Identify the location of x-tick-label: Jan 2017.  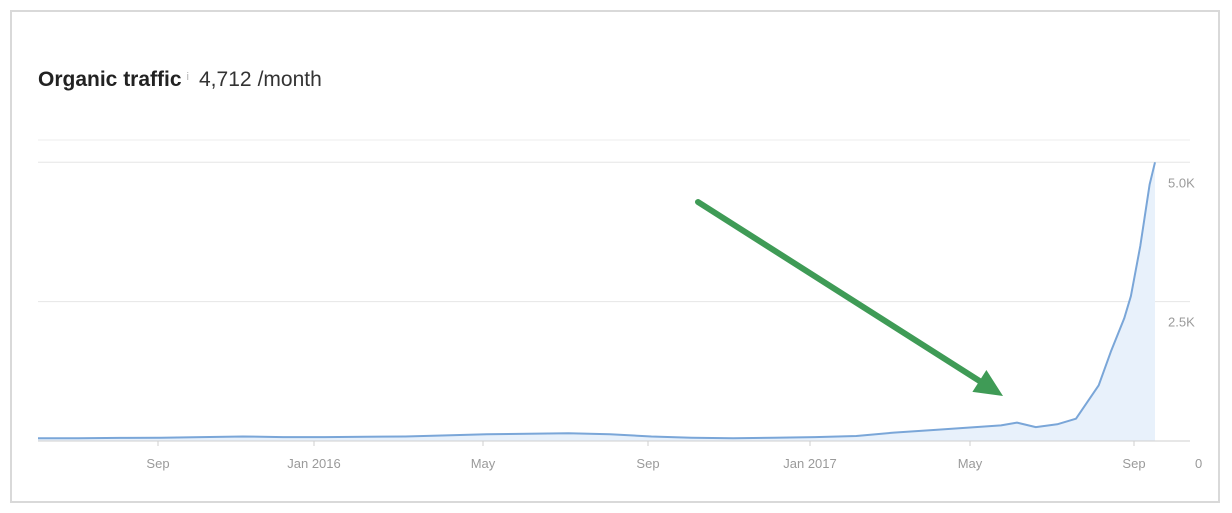
(810, 463).